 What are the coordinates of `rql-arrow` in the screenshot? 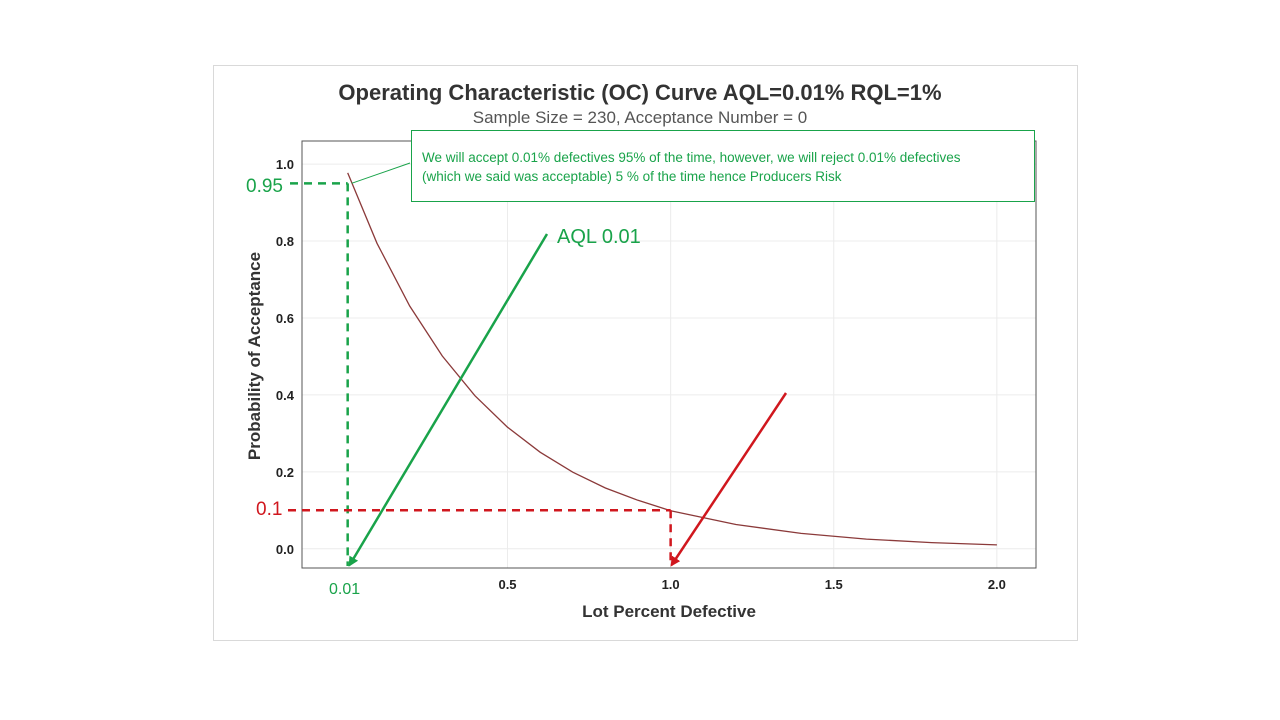 It's located at (729, 479).